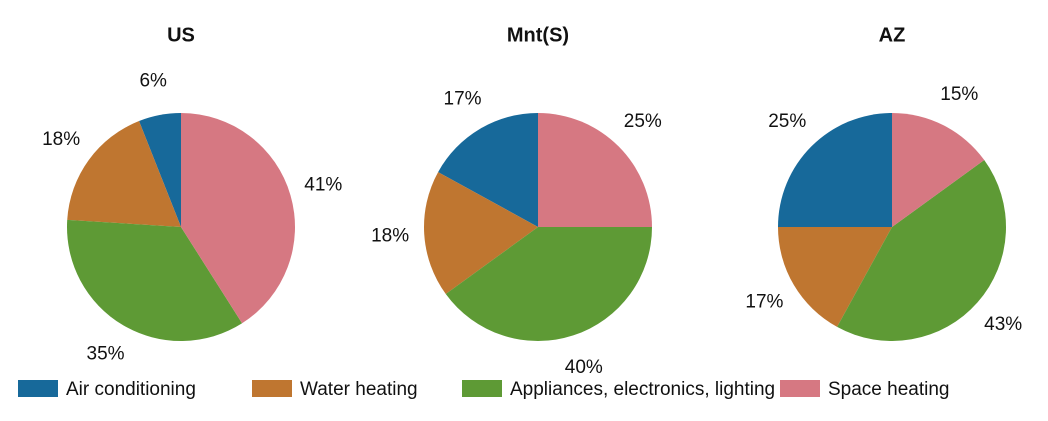 The width and height of the screenshot is (1048, 421). Describe the element at coordinates (131, 389) in the screenshot. I see `legend-label: Air conditioning` at that location.